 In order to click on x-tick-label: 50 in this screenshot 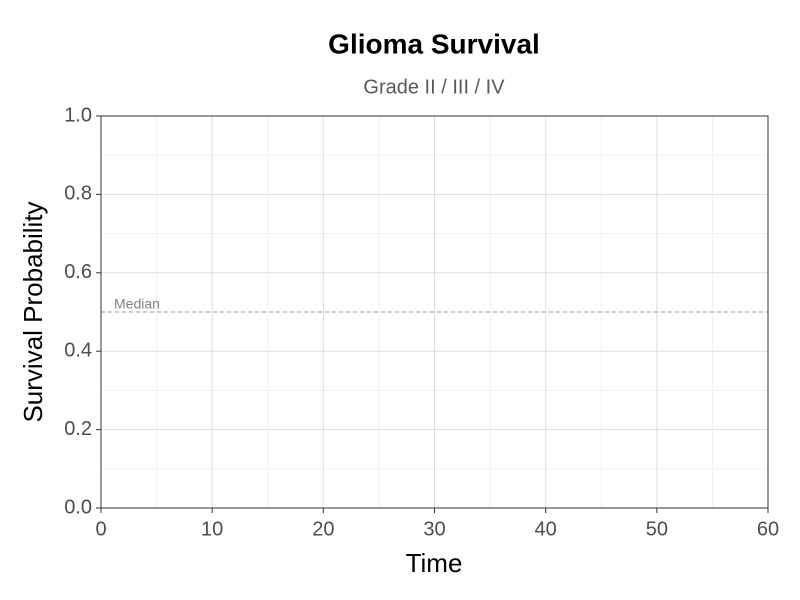, I will do `click(657, 529)`.